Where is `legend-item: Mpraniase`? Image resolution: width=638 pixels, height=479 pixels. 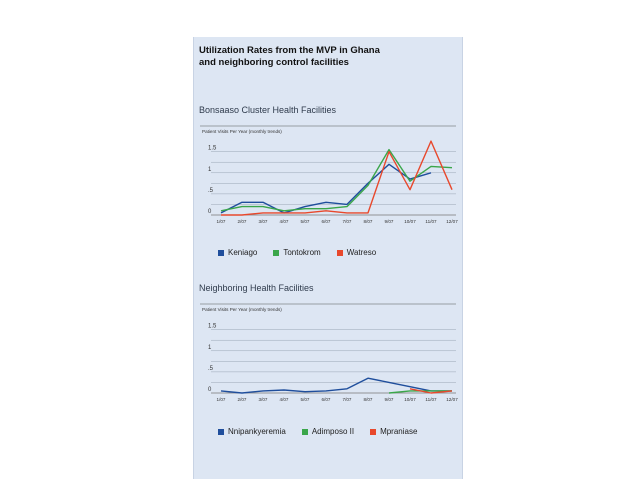 legend-item: Mpraniase is located at coordinates (393, 431).